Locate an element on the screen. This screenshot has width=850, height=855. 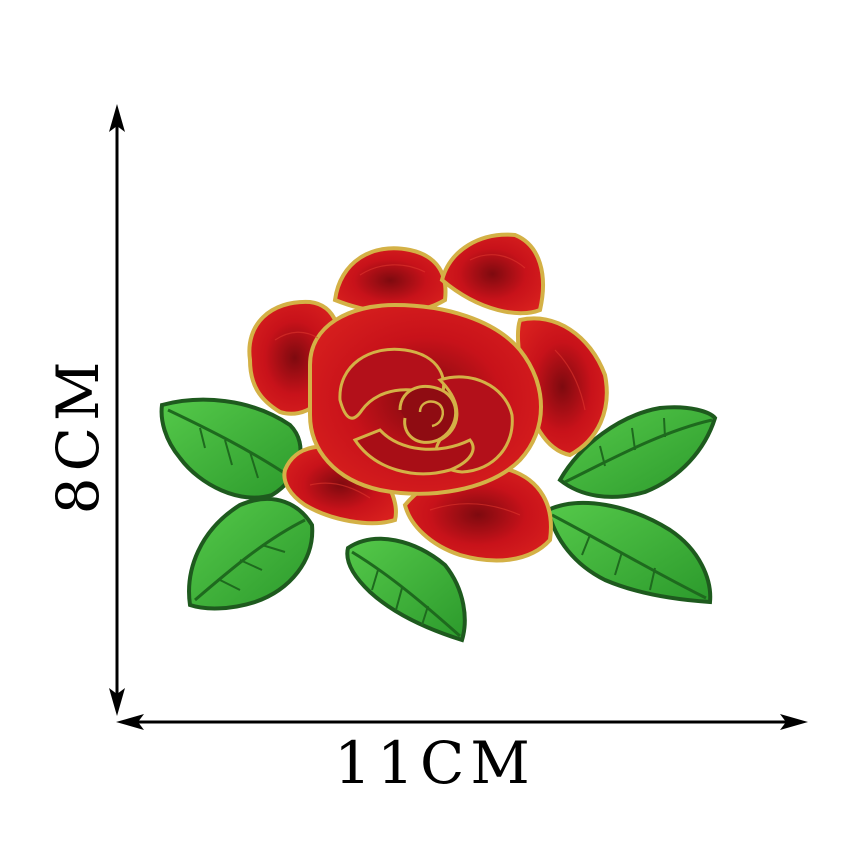
height-dimension-arrow is located at coordinates (117, 410).